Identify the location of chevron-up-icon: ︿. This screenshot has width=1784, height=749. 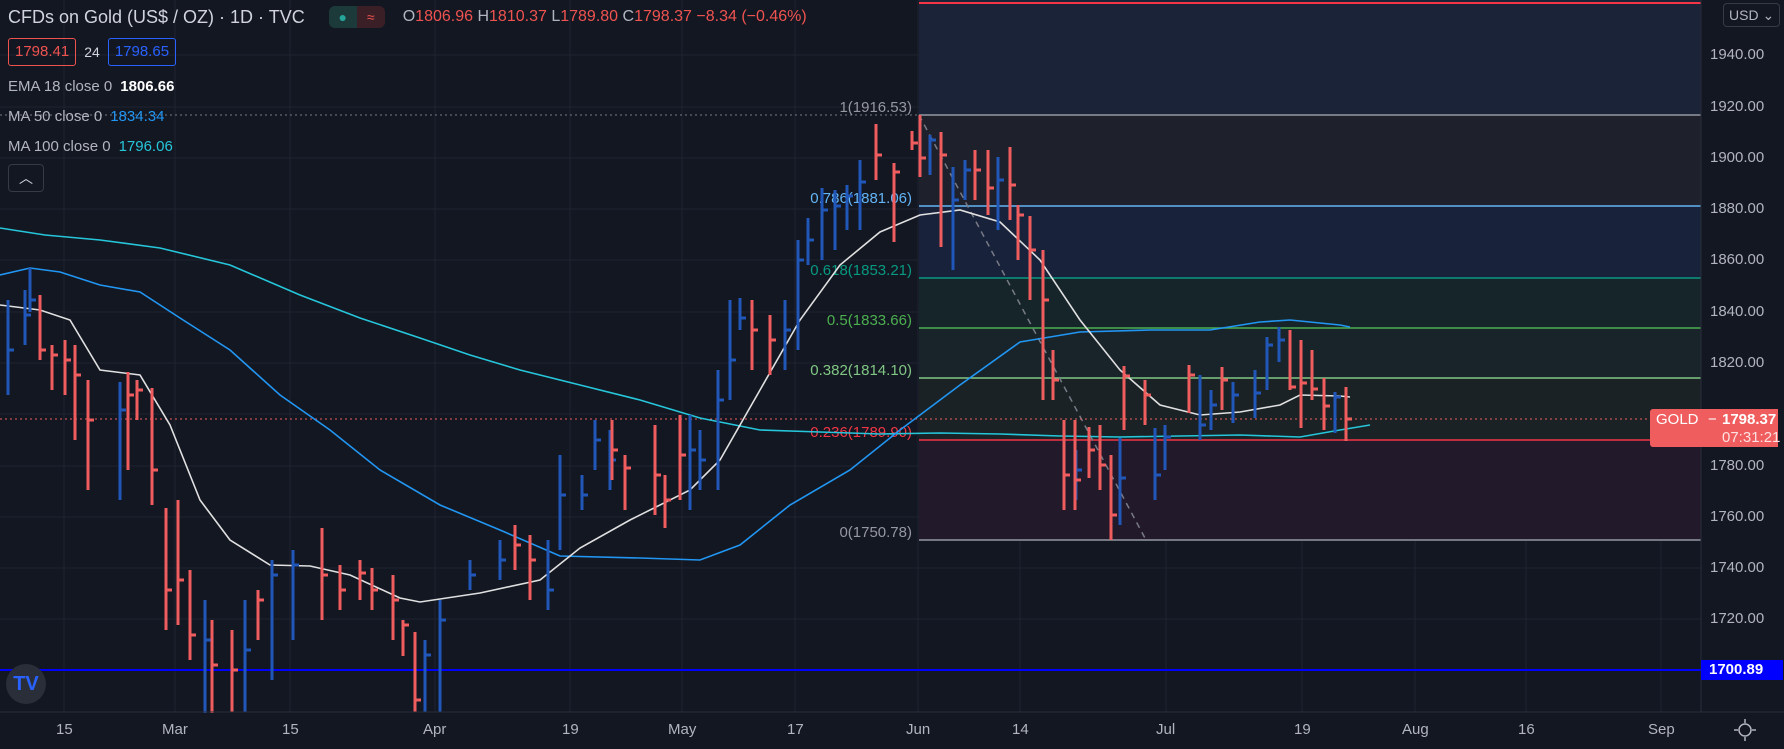
(26, 178).